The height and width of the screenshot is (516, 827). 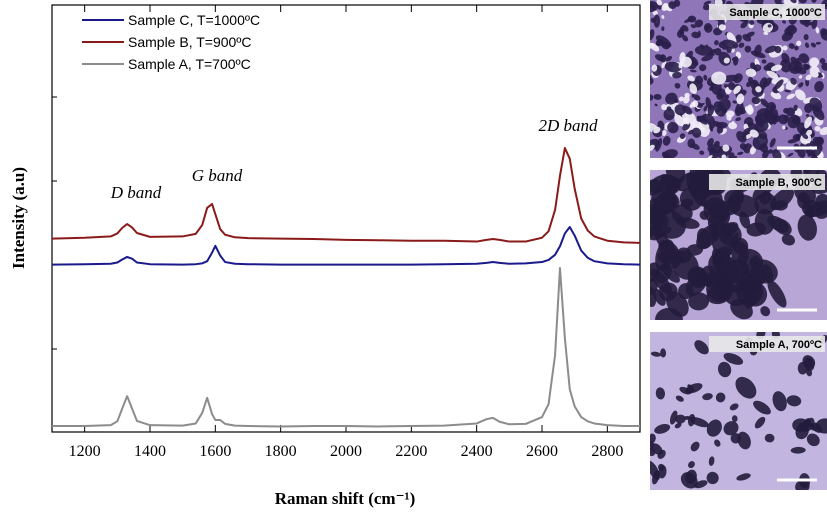 I want to click on x-tick-label: 1600, so click(x=215, y=451).